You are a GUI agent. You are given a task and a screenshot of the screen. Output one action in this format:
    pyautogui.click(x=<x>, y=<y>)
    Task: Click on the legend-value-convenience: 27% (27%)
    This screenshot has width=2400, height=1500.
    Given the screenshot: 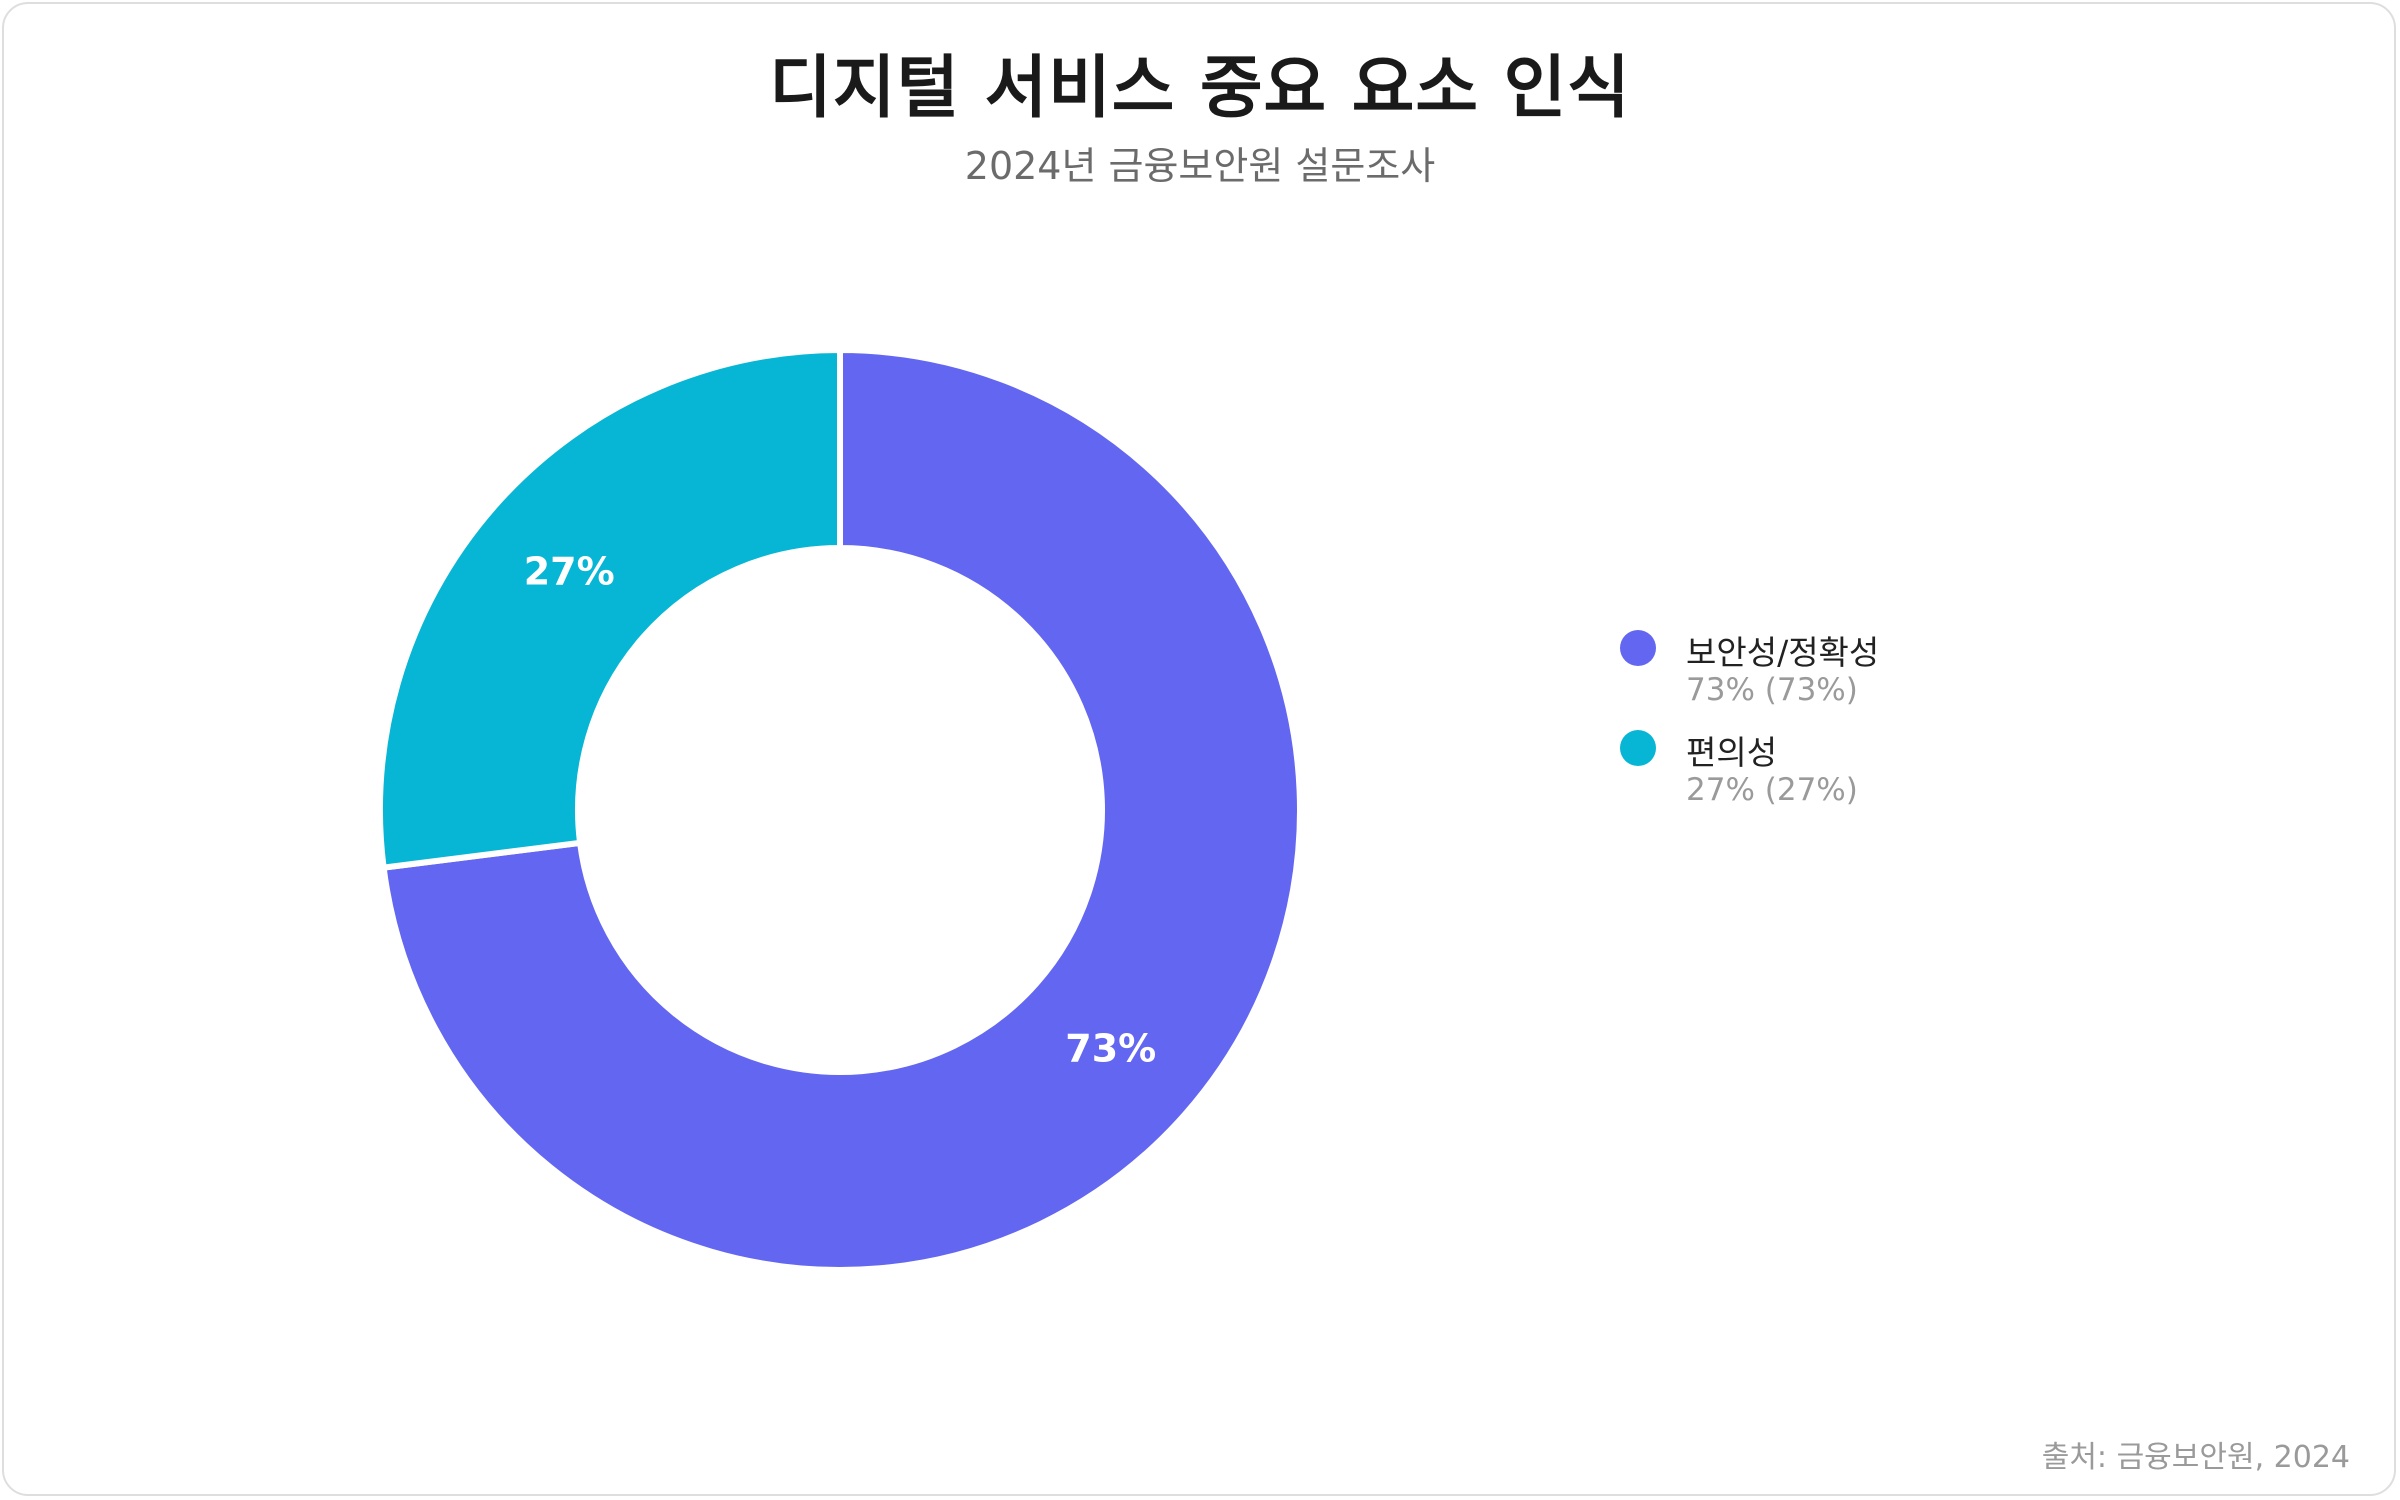 What is the action you would take?
    pyautogui.click(x=1772, y=790)
    